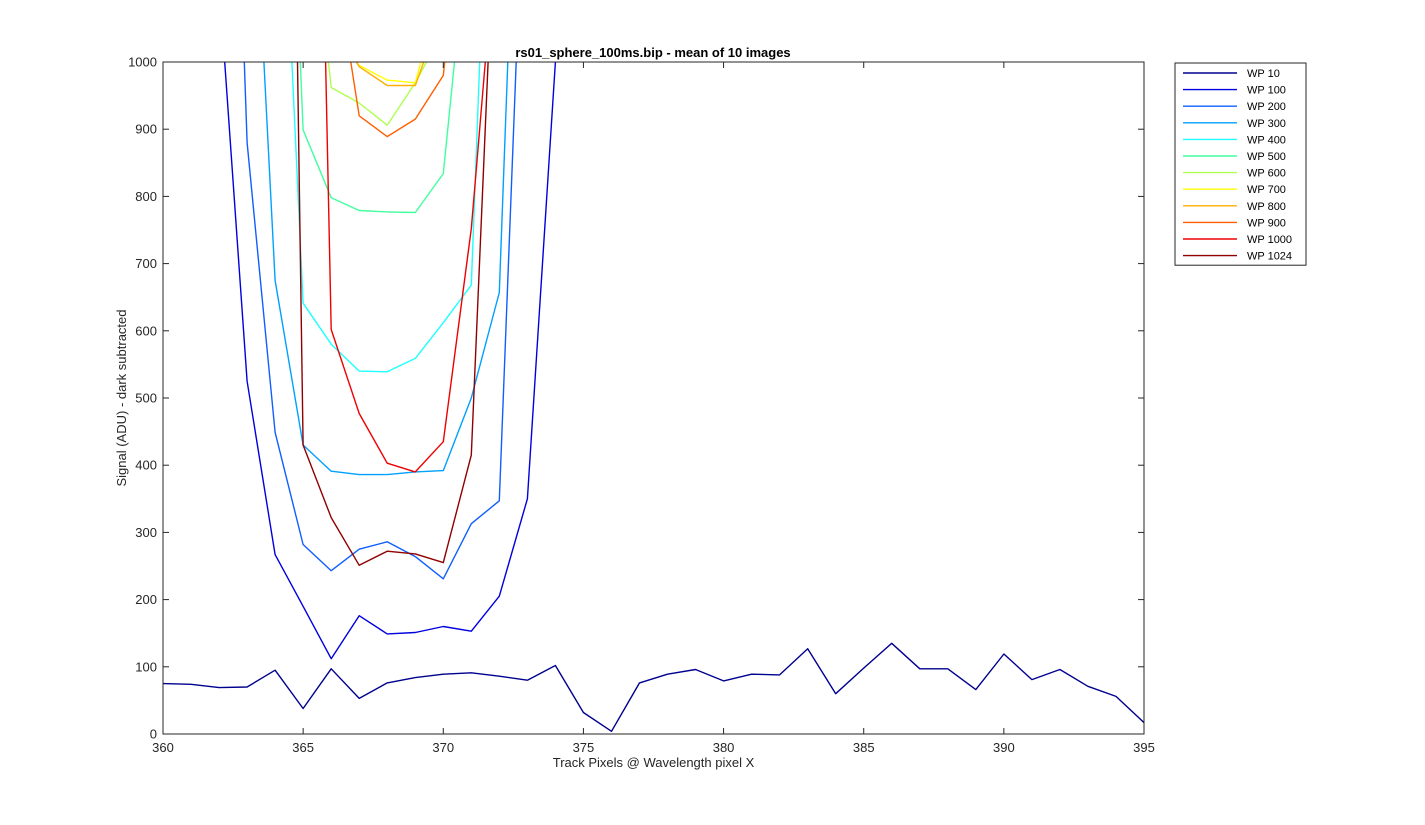  Describe the element at coordinates (1266, 91) in the screenshot. I see `legend-entry-label: WP 100` at that location.